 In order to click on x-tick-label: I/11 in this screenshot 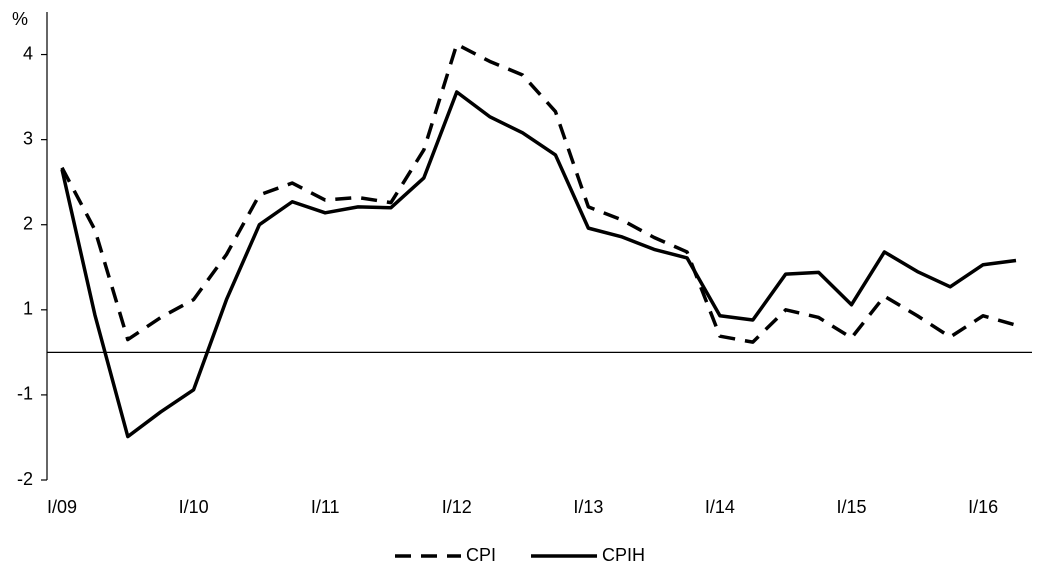, I will do `click(325, 507)`.